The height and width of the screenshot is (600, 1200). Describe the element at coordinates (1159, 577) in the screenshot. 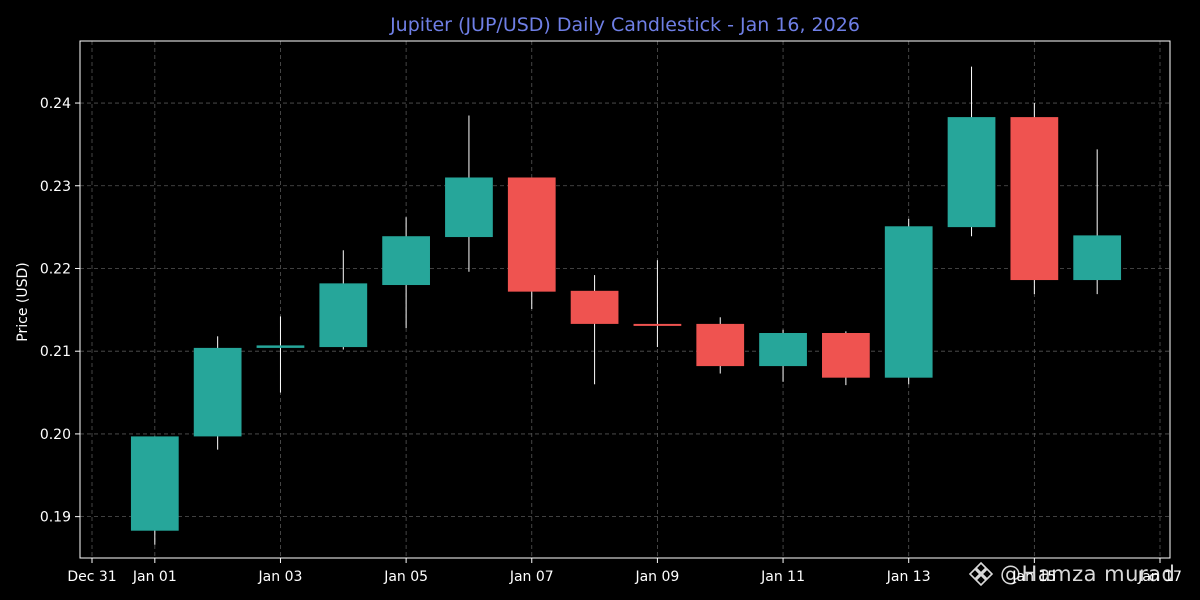

I see `x-tick-label: Jan 17` at that location.